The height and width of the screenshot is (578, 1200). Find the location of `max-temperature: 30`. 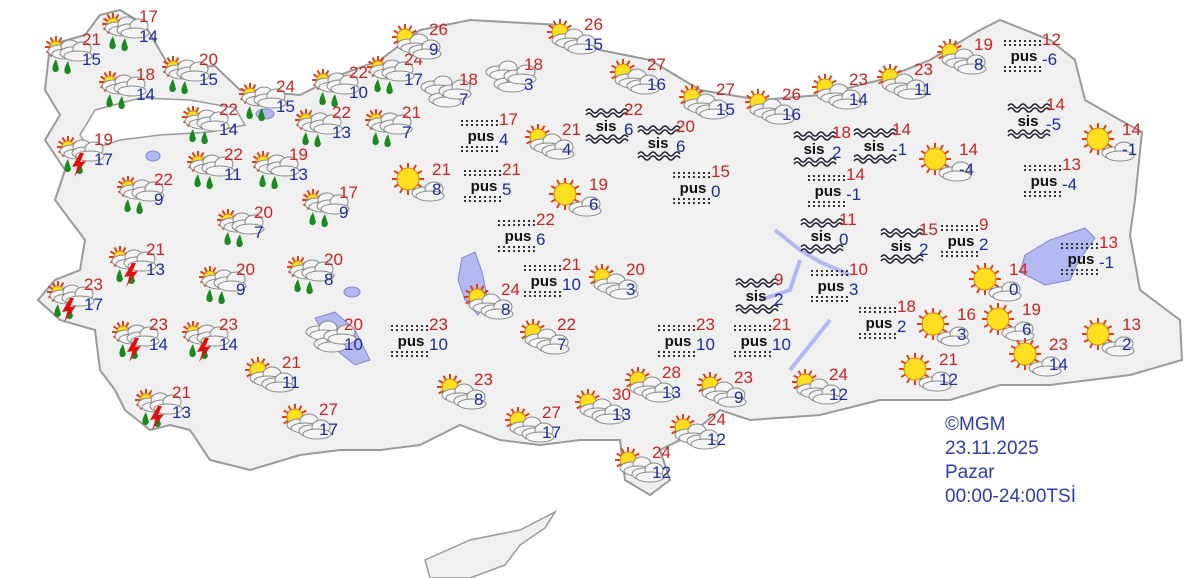

max-temperature: 30 is located at coordinates (621, 394).